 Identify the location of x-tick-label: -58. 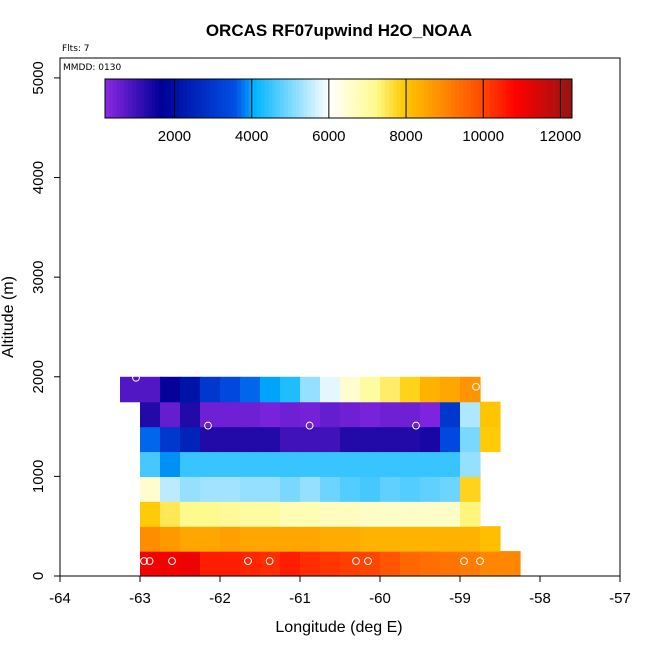
(540, 598).